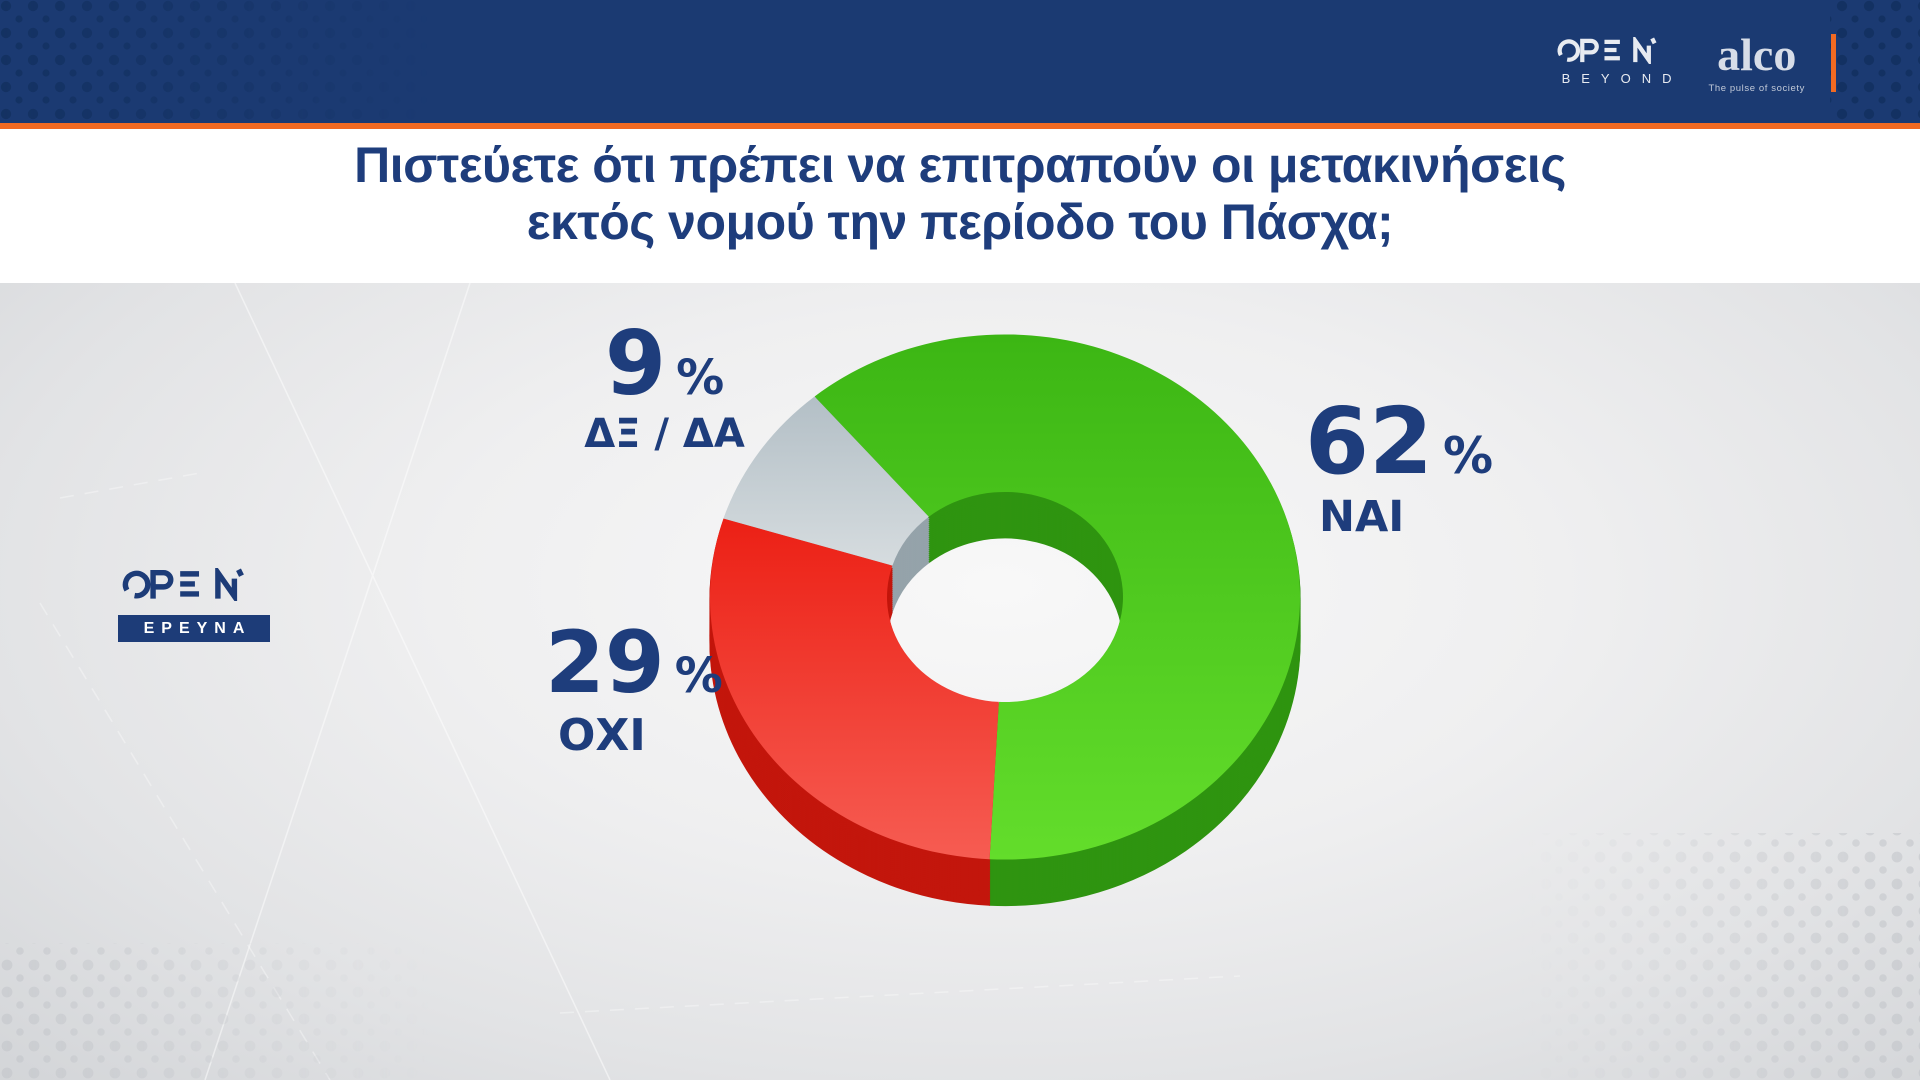  I want to click on open-logo-mark, so click(1607, 50).